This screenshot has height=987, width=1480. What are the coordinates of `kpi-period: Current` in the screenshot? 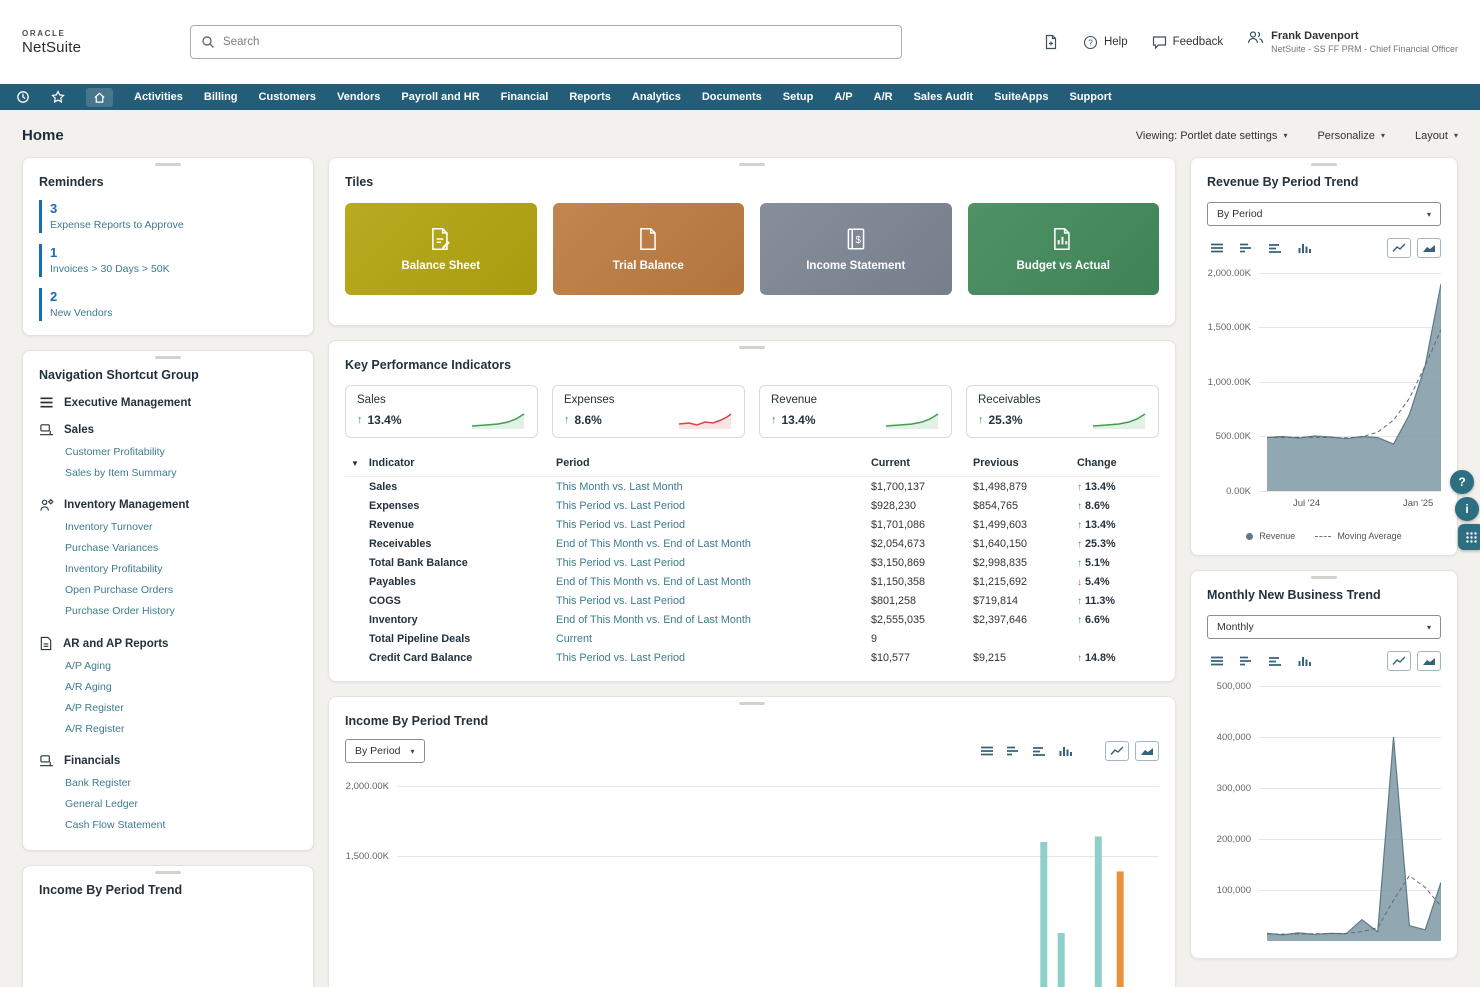 It's located at (574, 638).